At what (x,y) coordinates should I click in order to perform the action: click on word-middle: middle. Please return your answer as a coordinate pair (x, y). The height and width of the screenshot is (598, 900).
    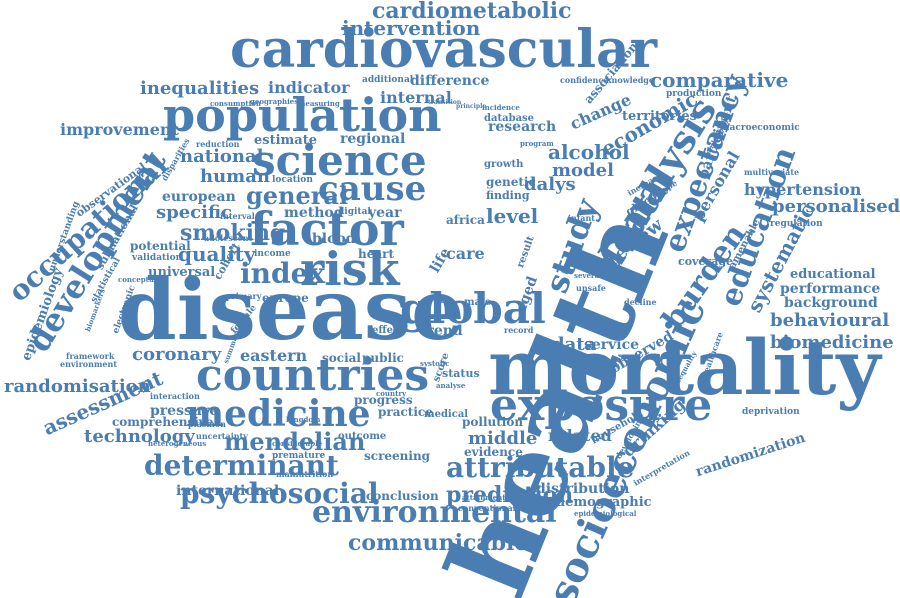
    Looking at the image, I should click on (503, 438).